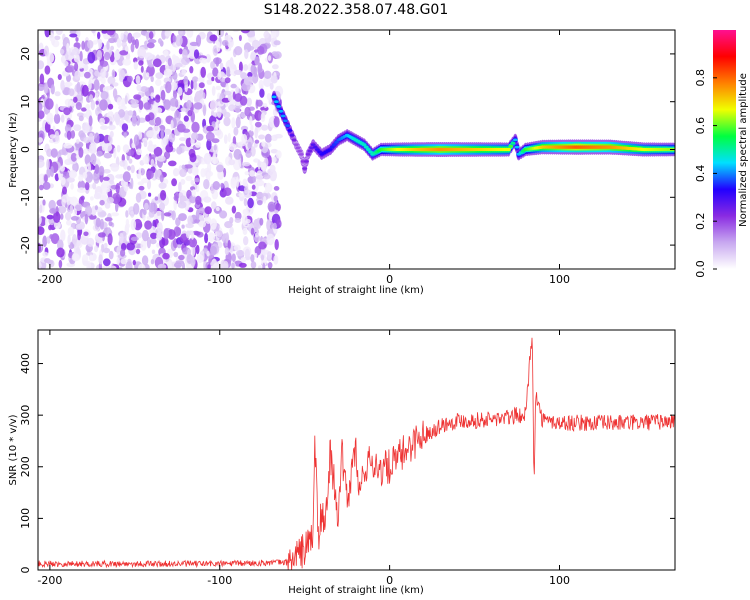 This screenshot has height=600, width=750. I want to click on snr-y-tick-label: 400, so click(25, 363).